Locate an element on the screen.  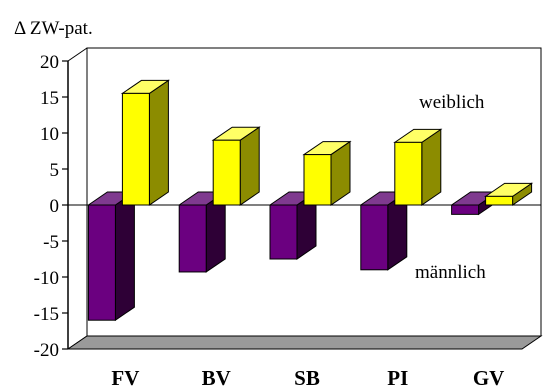
y-tick-label: 5 is located at coordinates (55, 170).